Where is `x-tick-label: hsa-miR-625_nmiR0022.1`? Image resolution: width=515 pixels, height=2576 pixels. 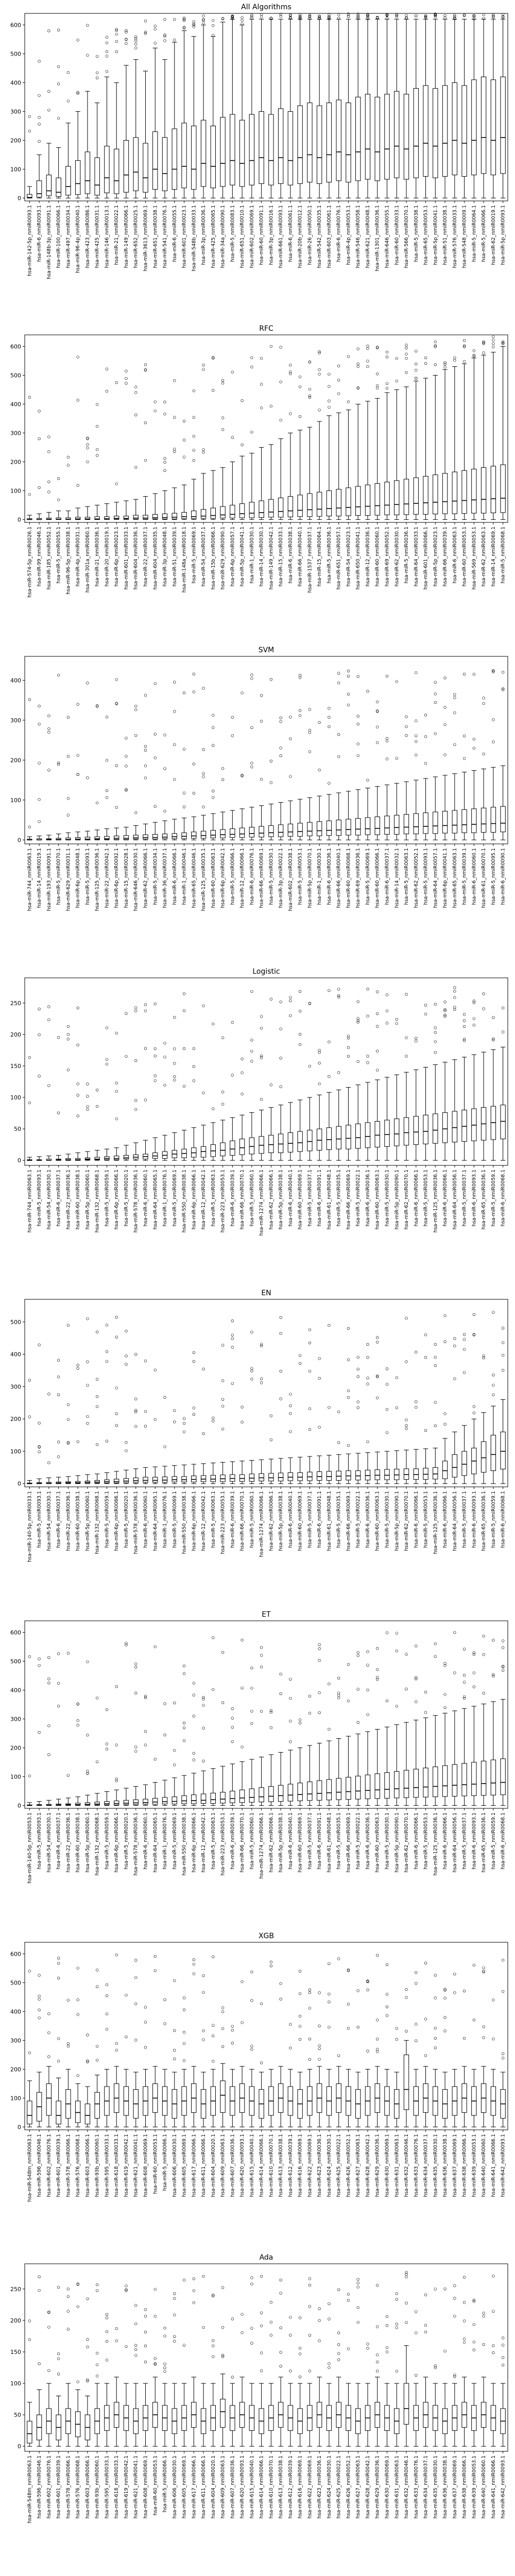 x-tick-label: hsa-miR-625_nmiR0022.1 is located at coordinates (339, 2486).